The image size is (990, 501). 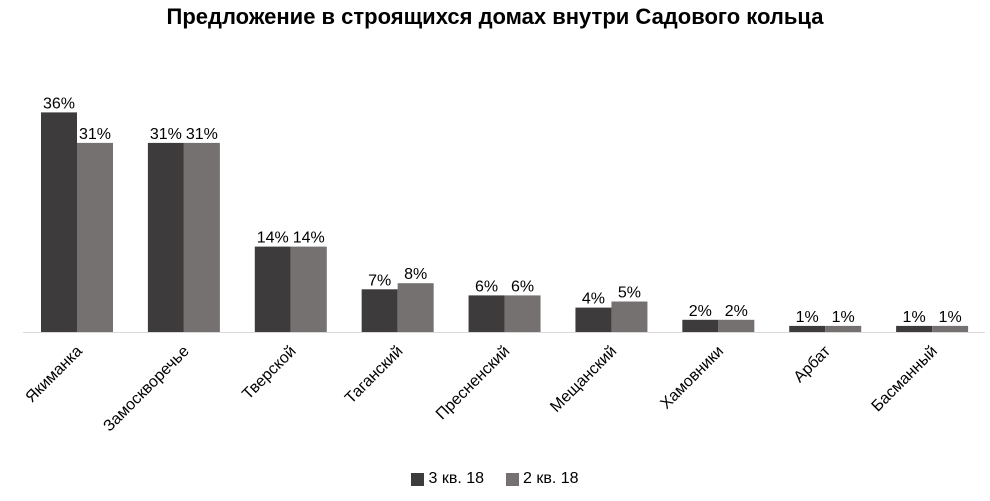 I want to click on legend-item-series-2: 2 кв. 18, so click(x=542, y=479).